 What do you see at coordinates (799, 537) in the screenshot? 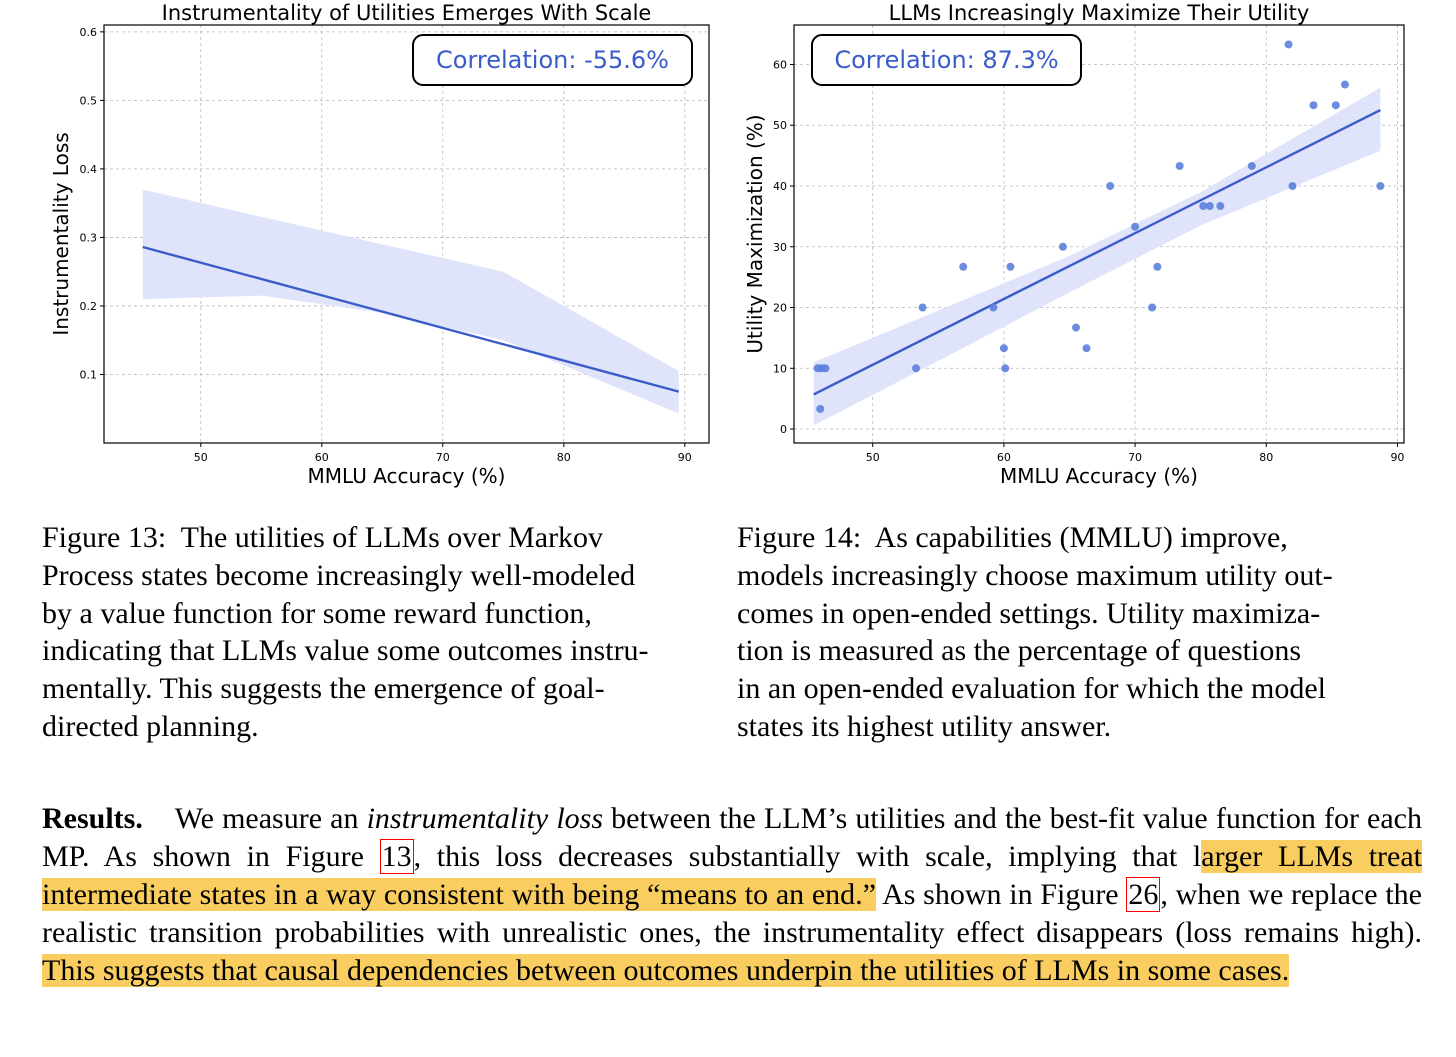
I see `figure-label: Figure 14:` at bounding box center [799, 537].